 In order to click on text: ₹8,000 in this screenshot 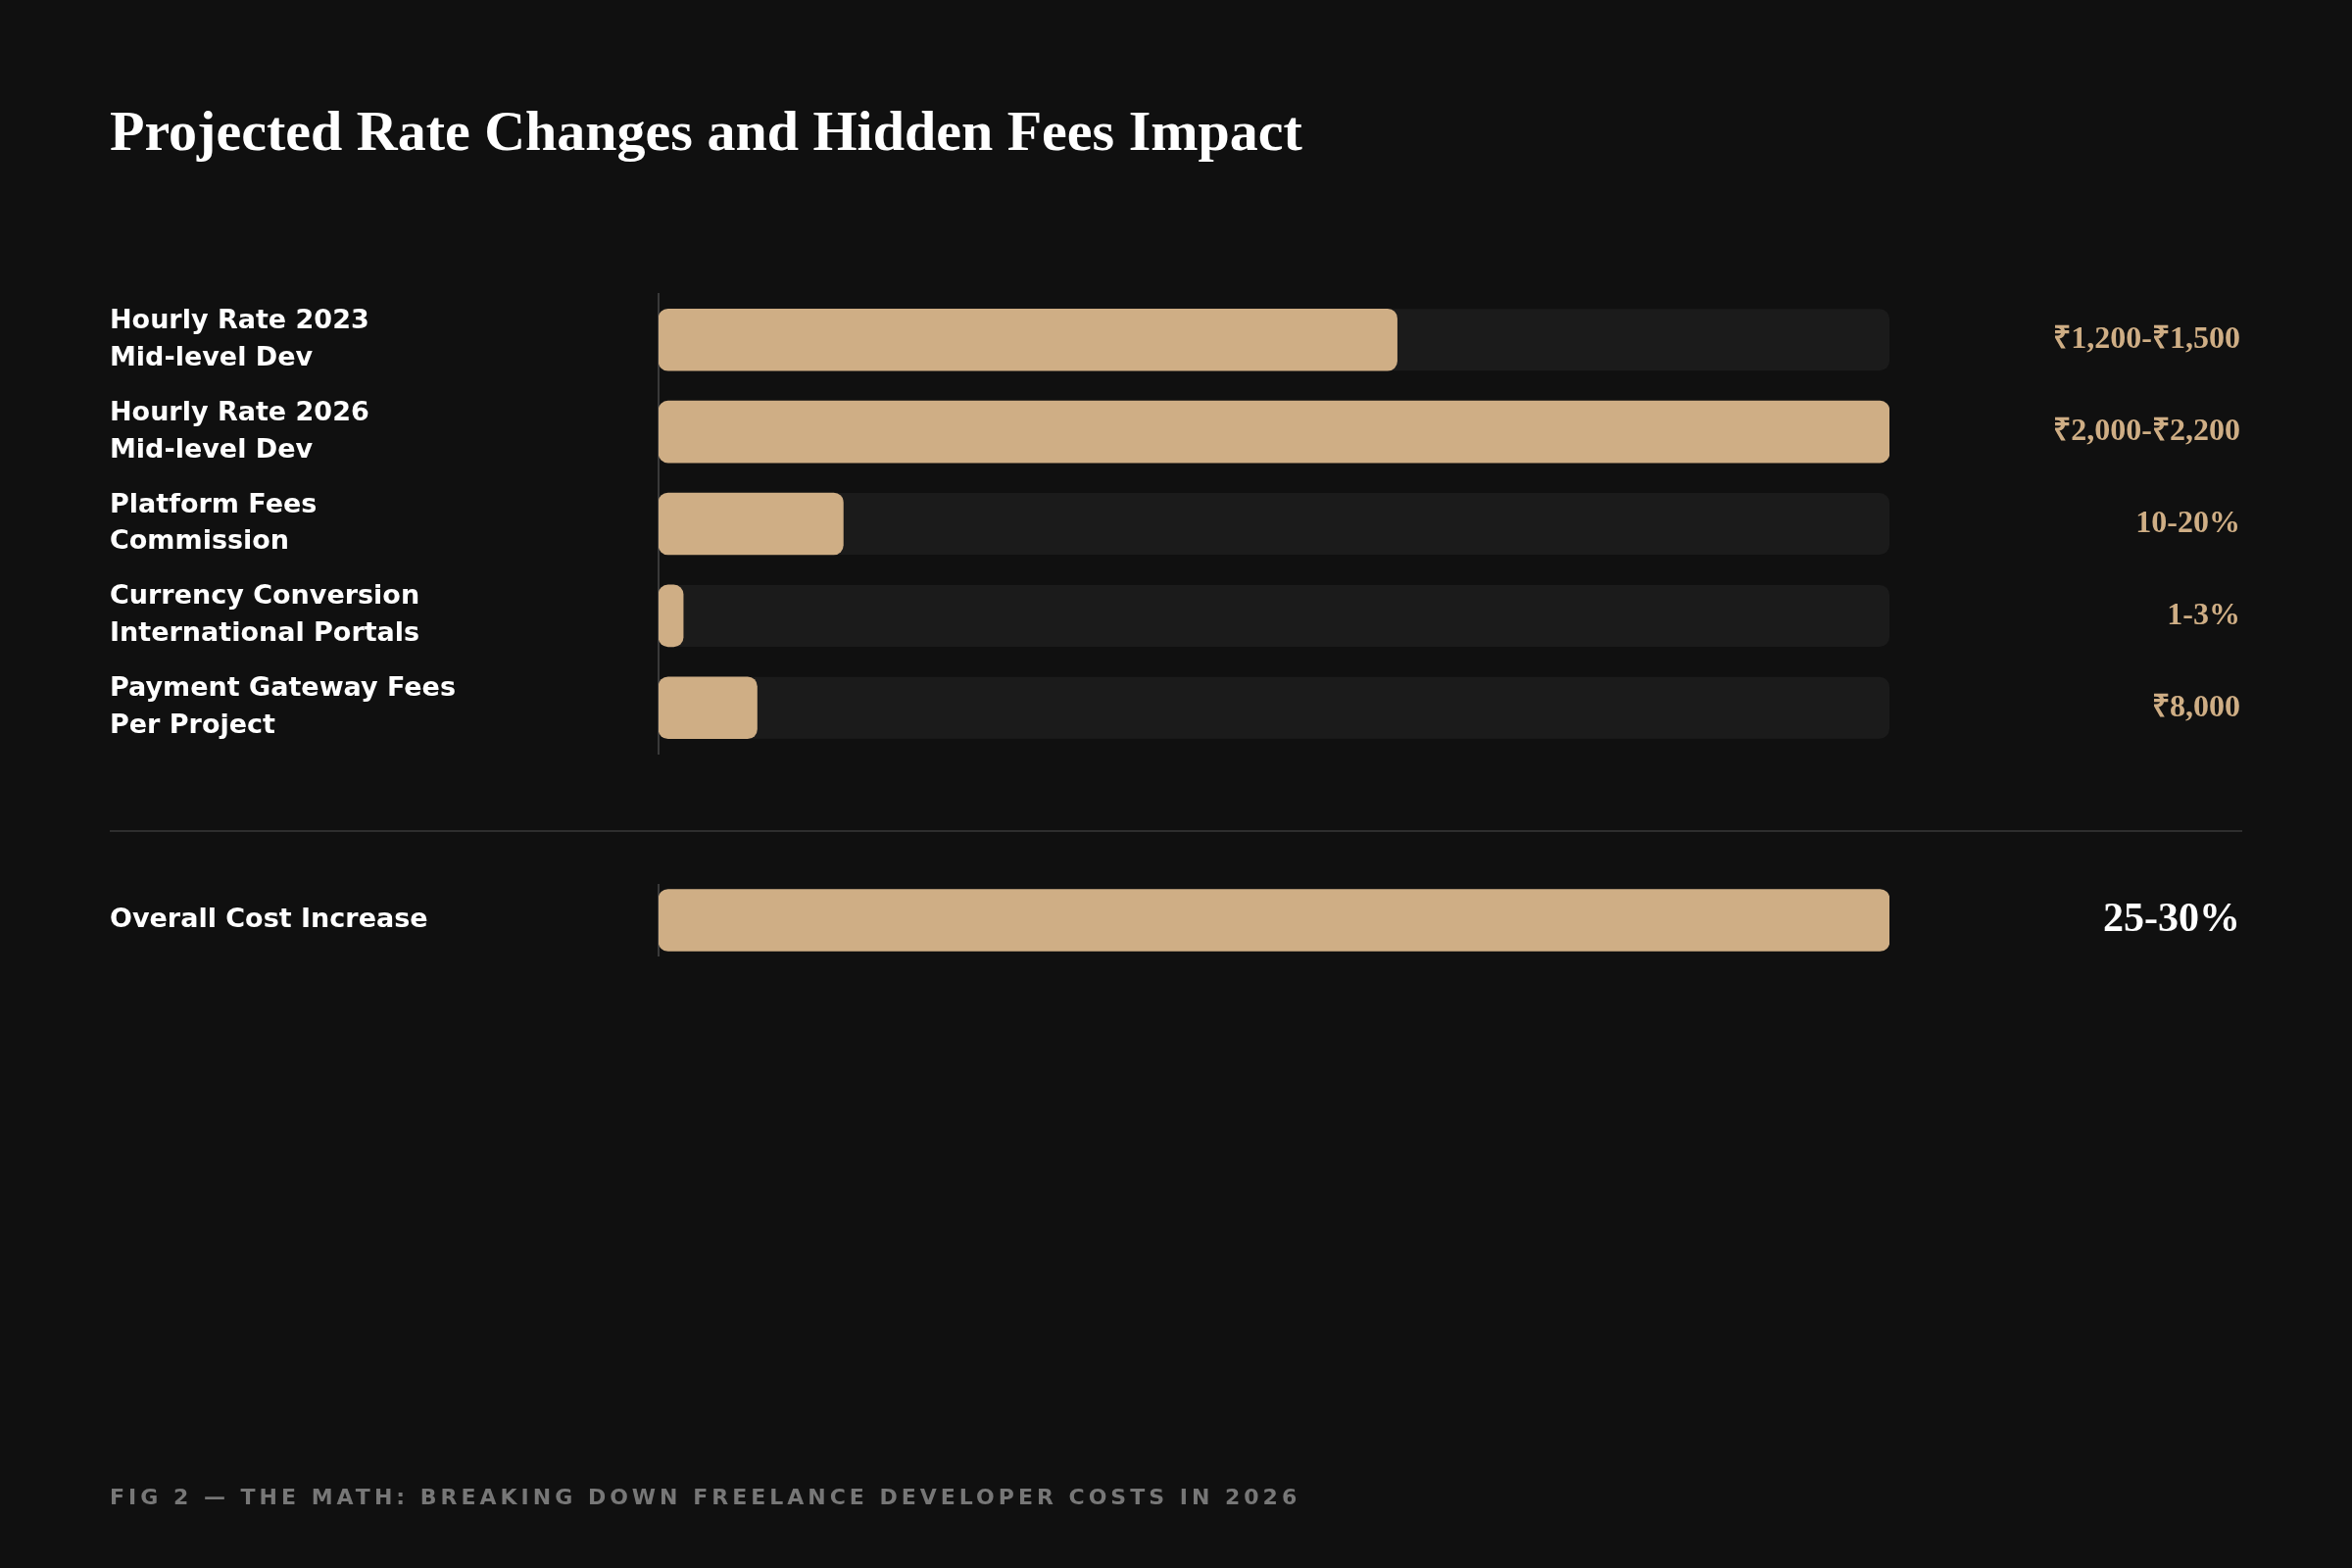, I will do `click(2196, 705)`.